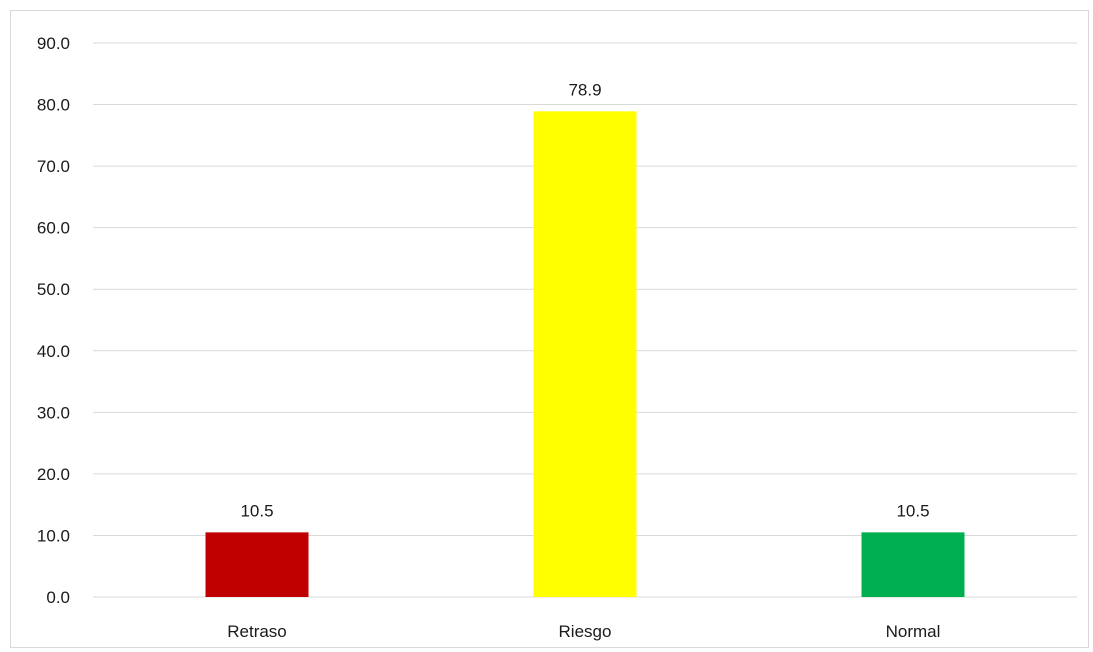 The height and width of the screenshot is (652, 1093). Describe the element at coordinates (53, 412) in the screenshot. I see `y-tick-label-3: 30.0` at that location.